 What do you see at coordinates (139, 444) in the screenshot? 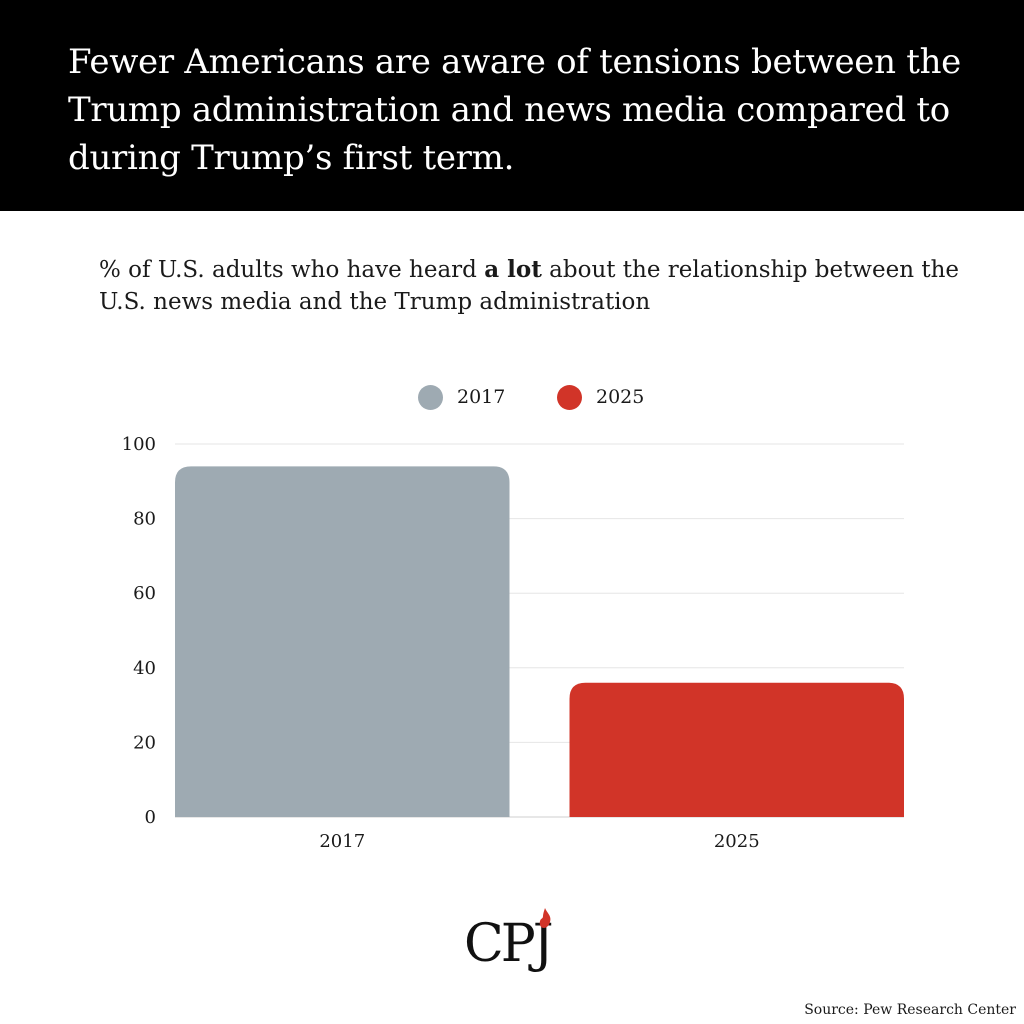
I see `y-tick-label-100: 100` at bounding box center [139, 444].